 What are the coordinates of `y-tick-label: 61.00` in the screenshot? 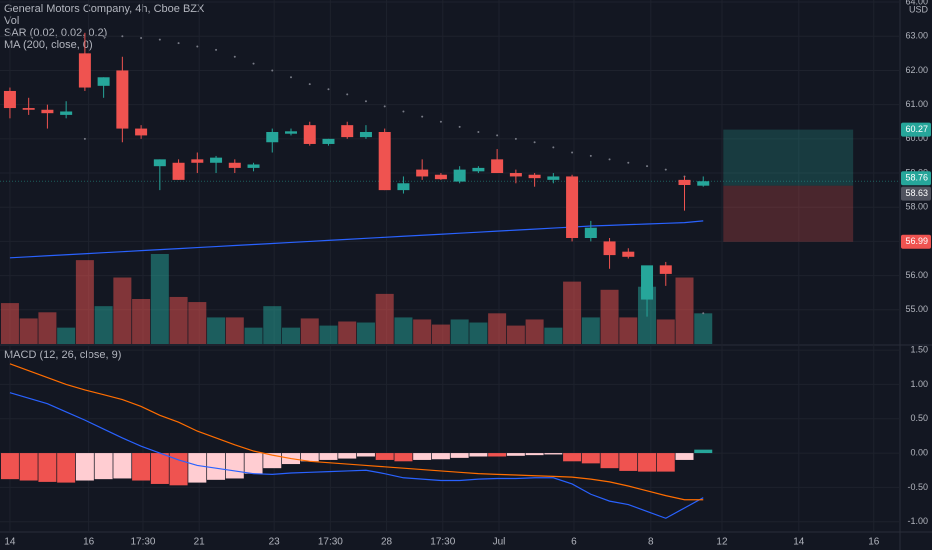 It's located at (916, 104).